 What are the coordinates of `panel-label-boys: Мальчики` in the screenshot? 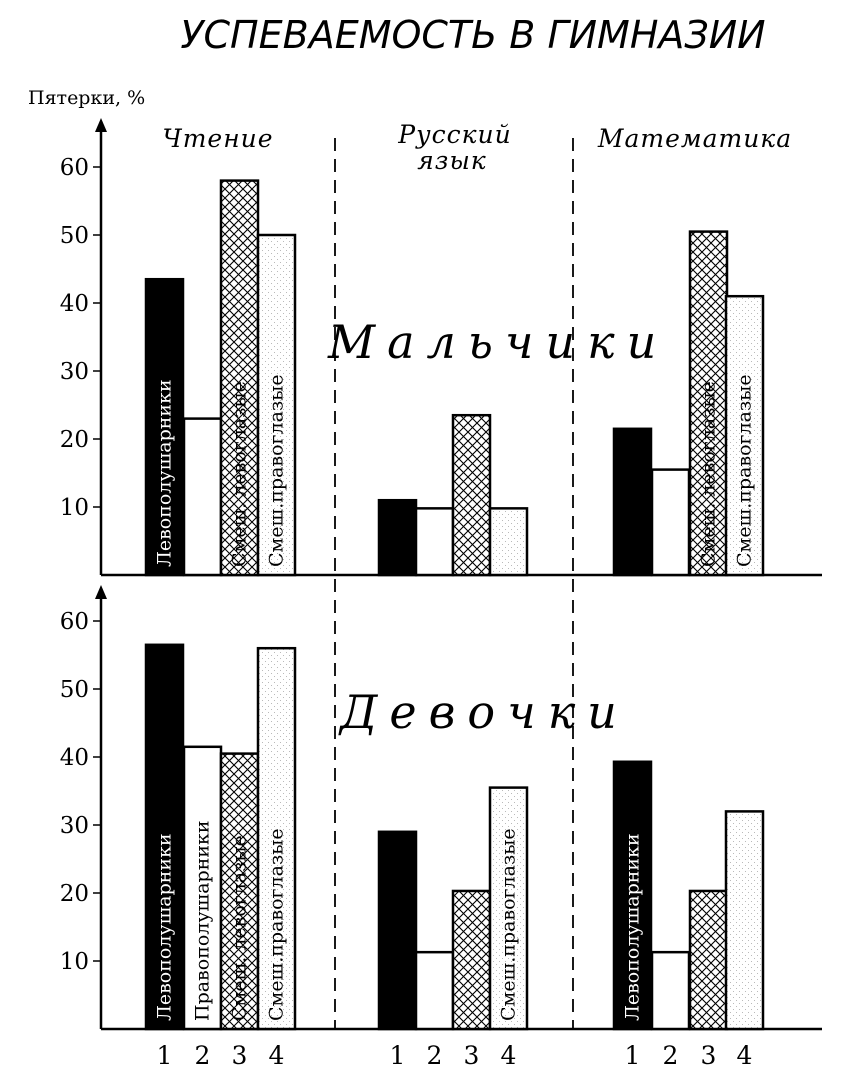 It's located at (497, 342).